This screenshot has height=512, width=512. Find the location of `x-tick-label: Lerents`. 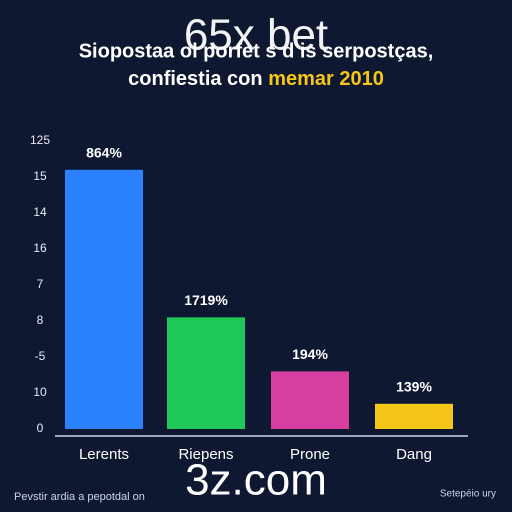

x-tick-label: Lerents is located at coordinates (104, 454).